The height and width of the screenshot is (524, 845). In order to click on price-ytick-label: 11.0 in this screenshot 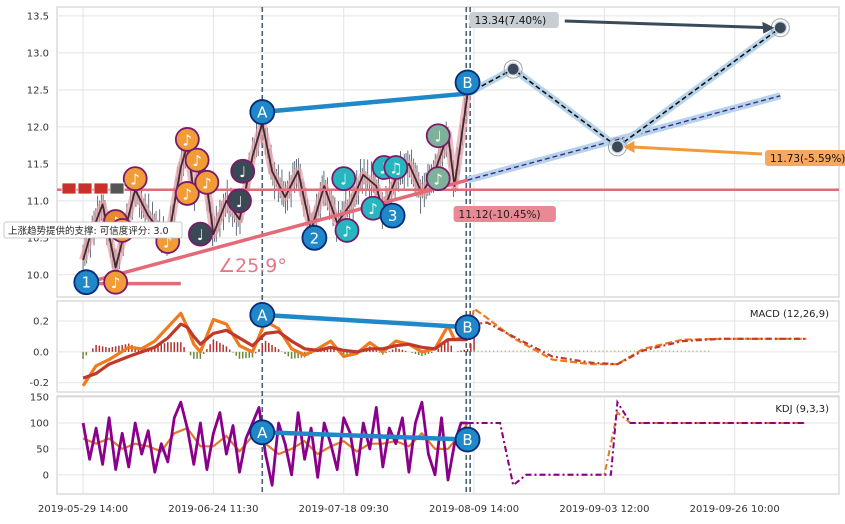, I will do `click(38, 201)`.